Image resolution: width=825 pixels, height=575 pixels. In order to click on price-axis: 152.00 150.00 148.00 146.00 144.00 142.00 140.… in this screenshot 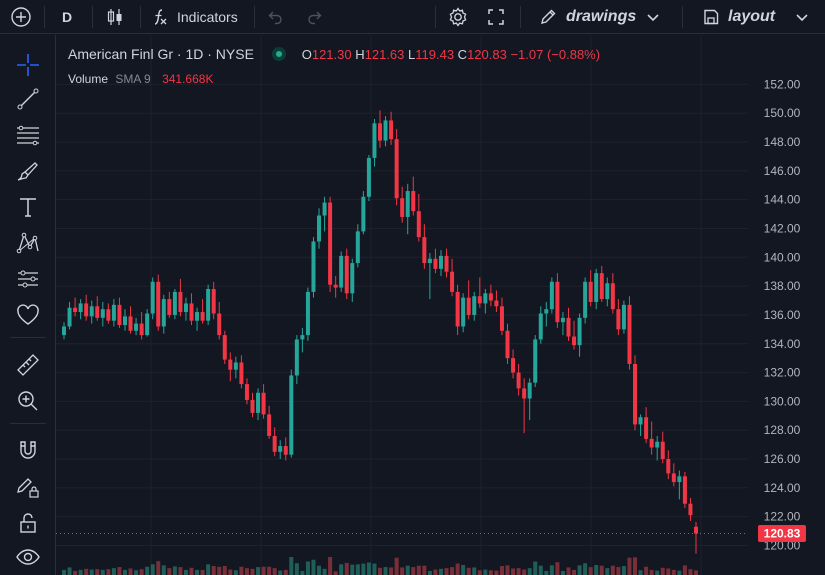, I will do `click(782, 314)`.